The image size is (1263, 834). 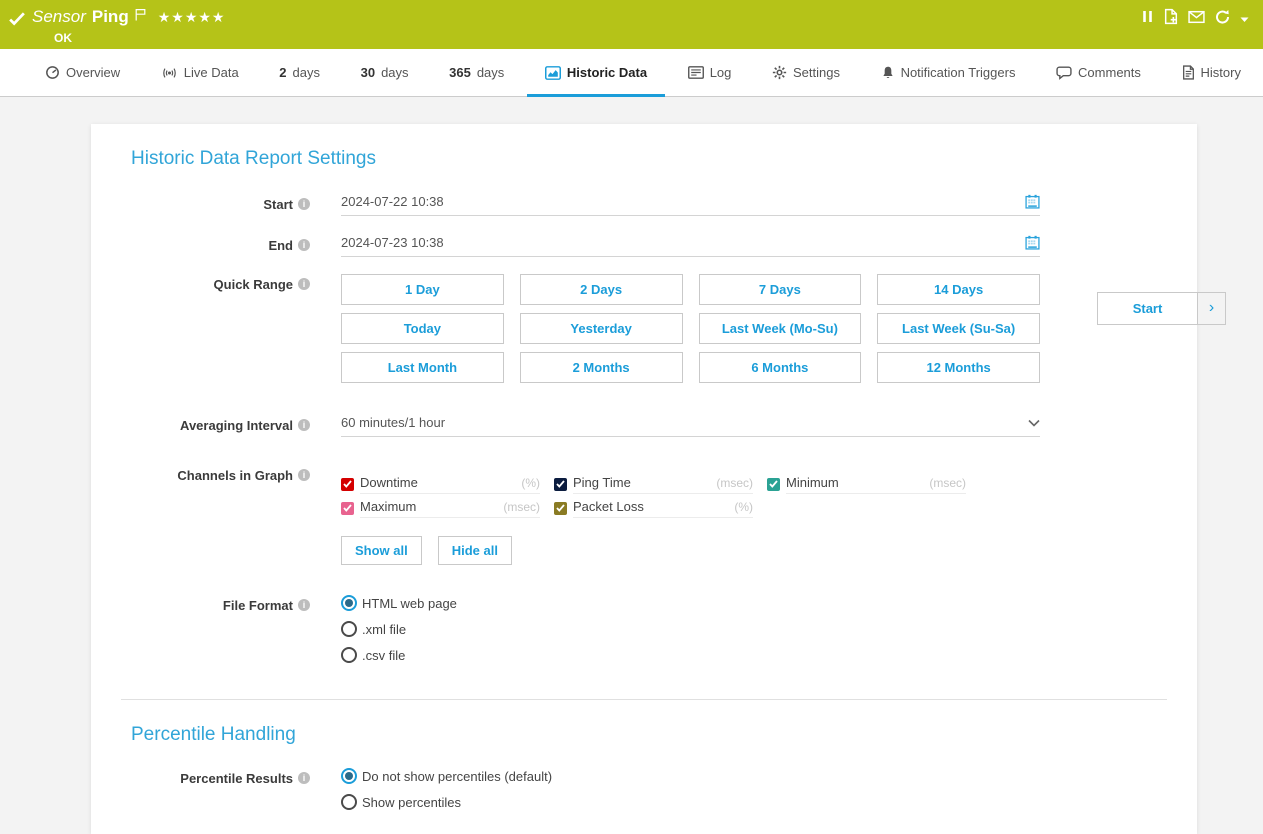 What do you see at coordinates (1147, 16) in the screenshot?
I see `pause-icon` at bounding box center [1147, 16].